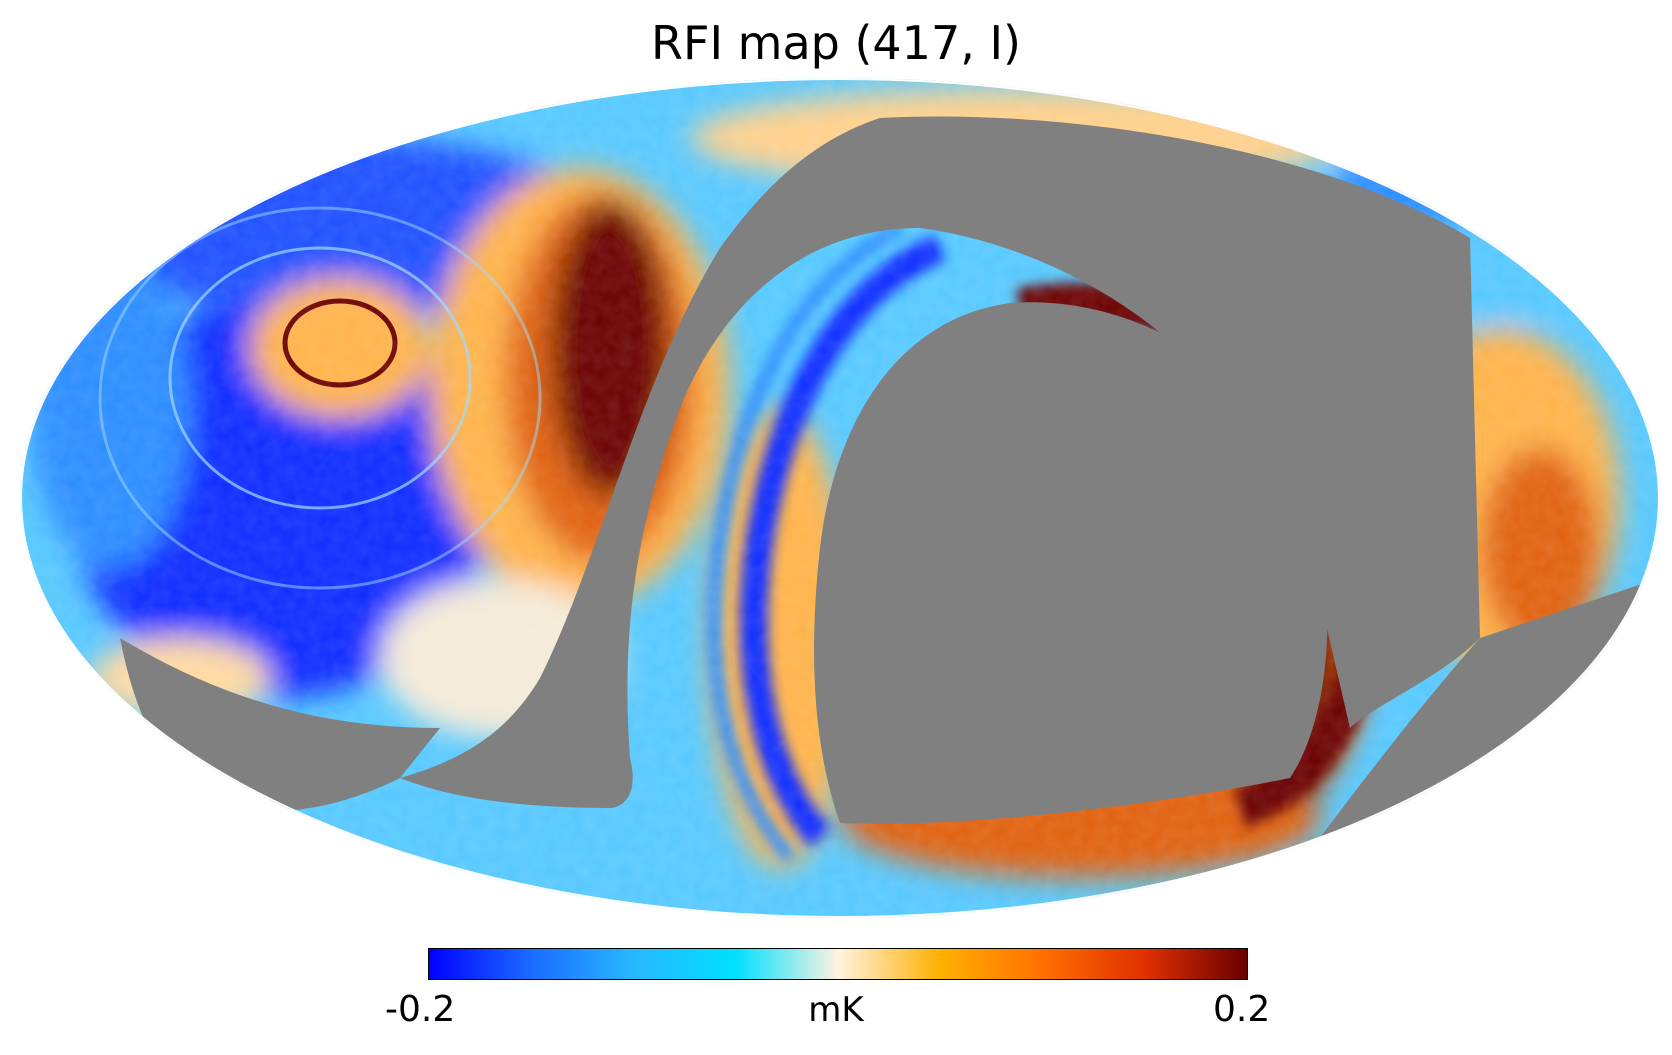  What do you see at coordinates (1242, 1009) in the screenshot?
I see `colorbar-max-label: 0.2` at bounding box center [1242, 1009].